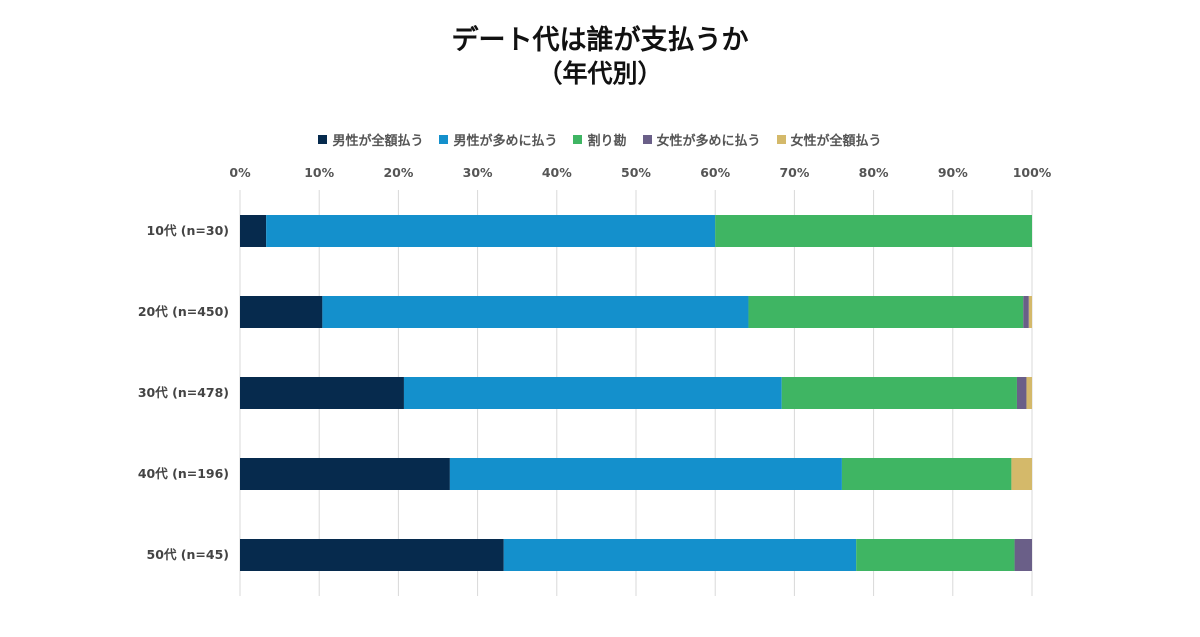 Image resolution: width=1200 pixels, height=637 pixels. Describe the element at coordinates (600, 40) in the screenshot. I see `chart-title: デート代は誰が支払うか` at that location.